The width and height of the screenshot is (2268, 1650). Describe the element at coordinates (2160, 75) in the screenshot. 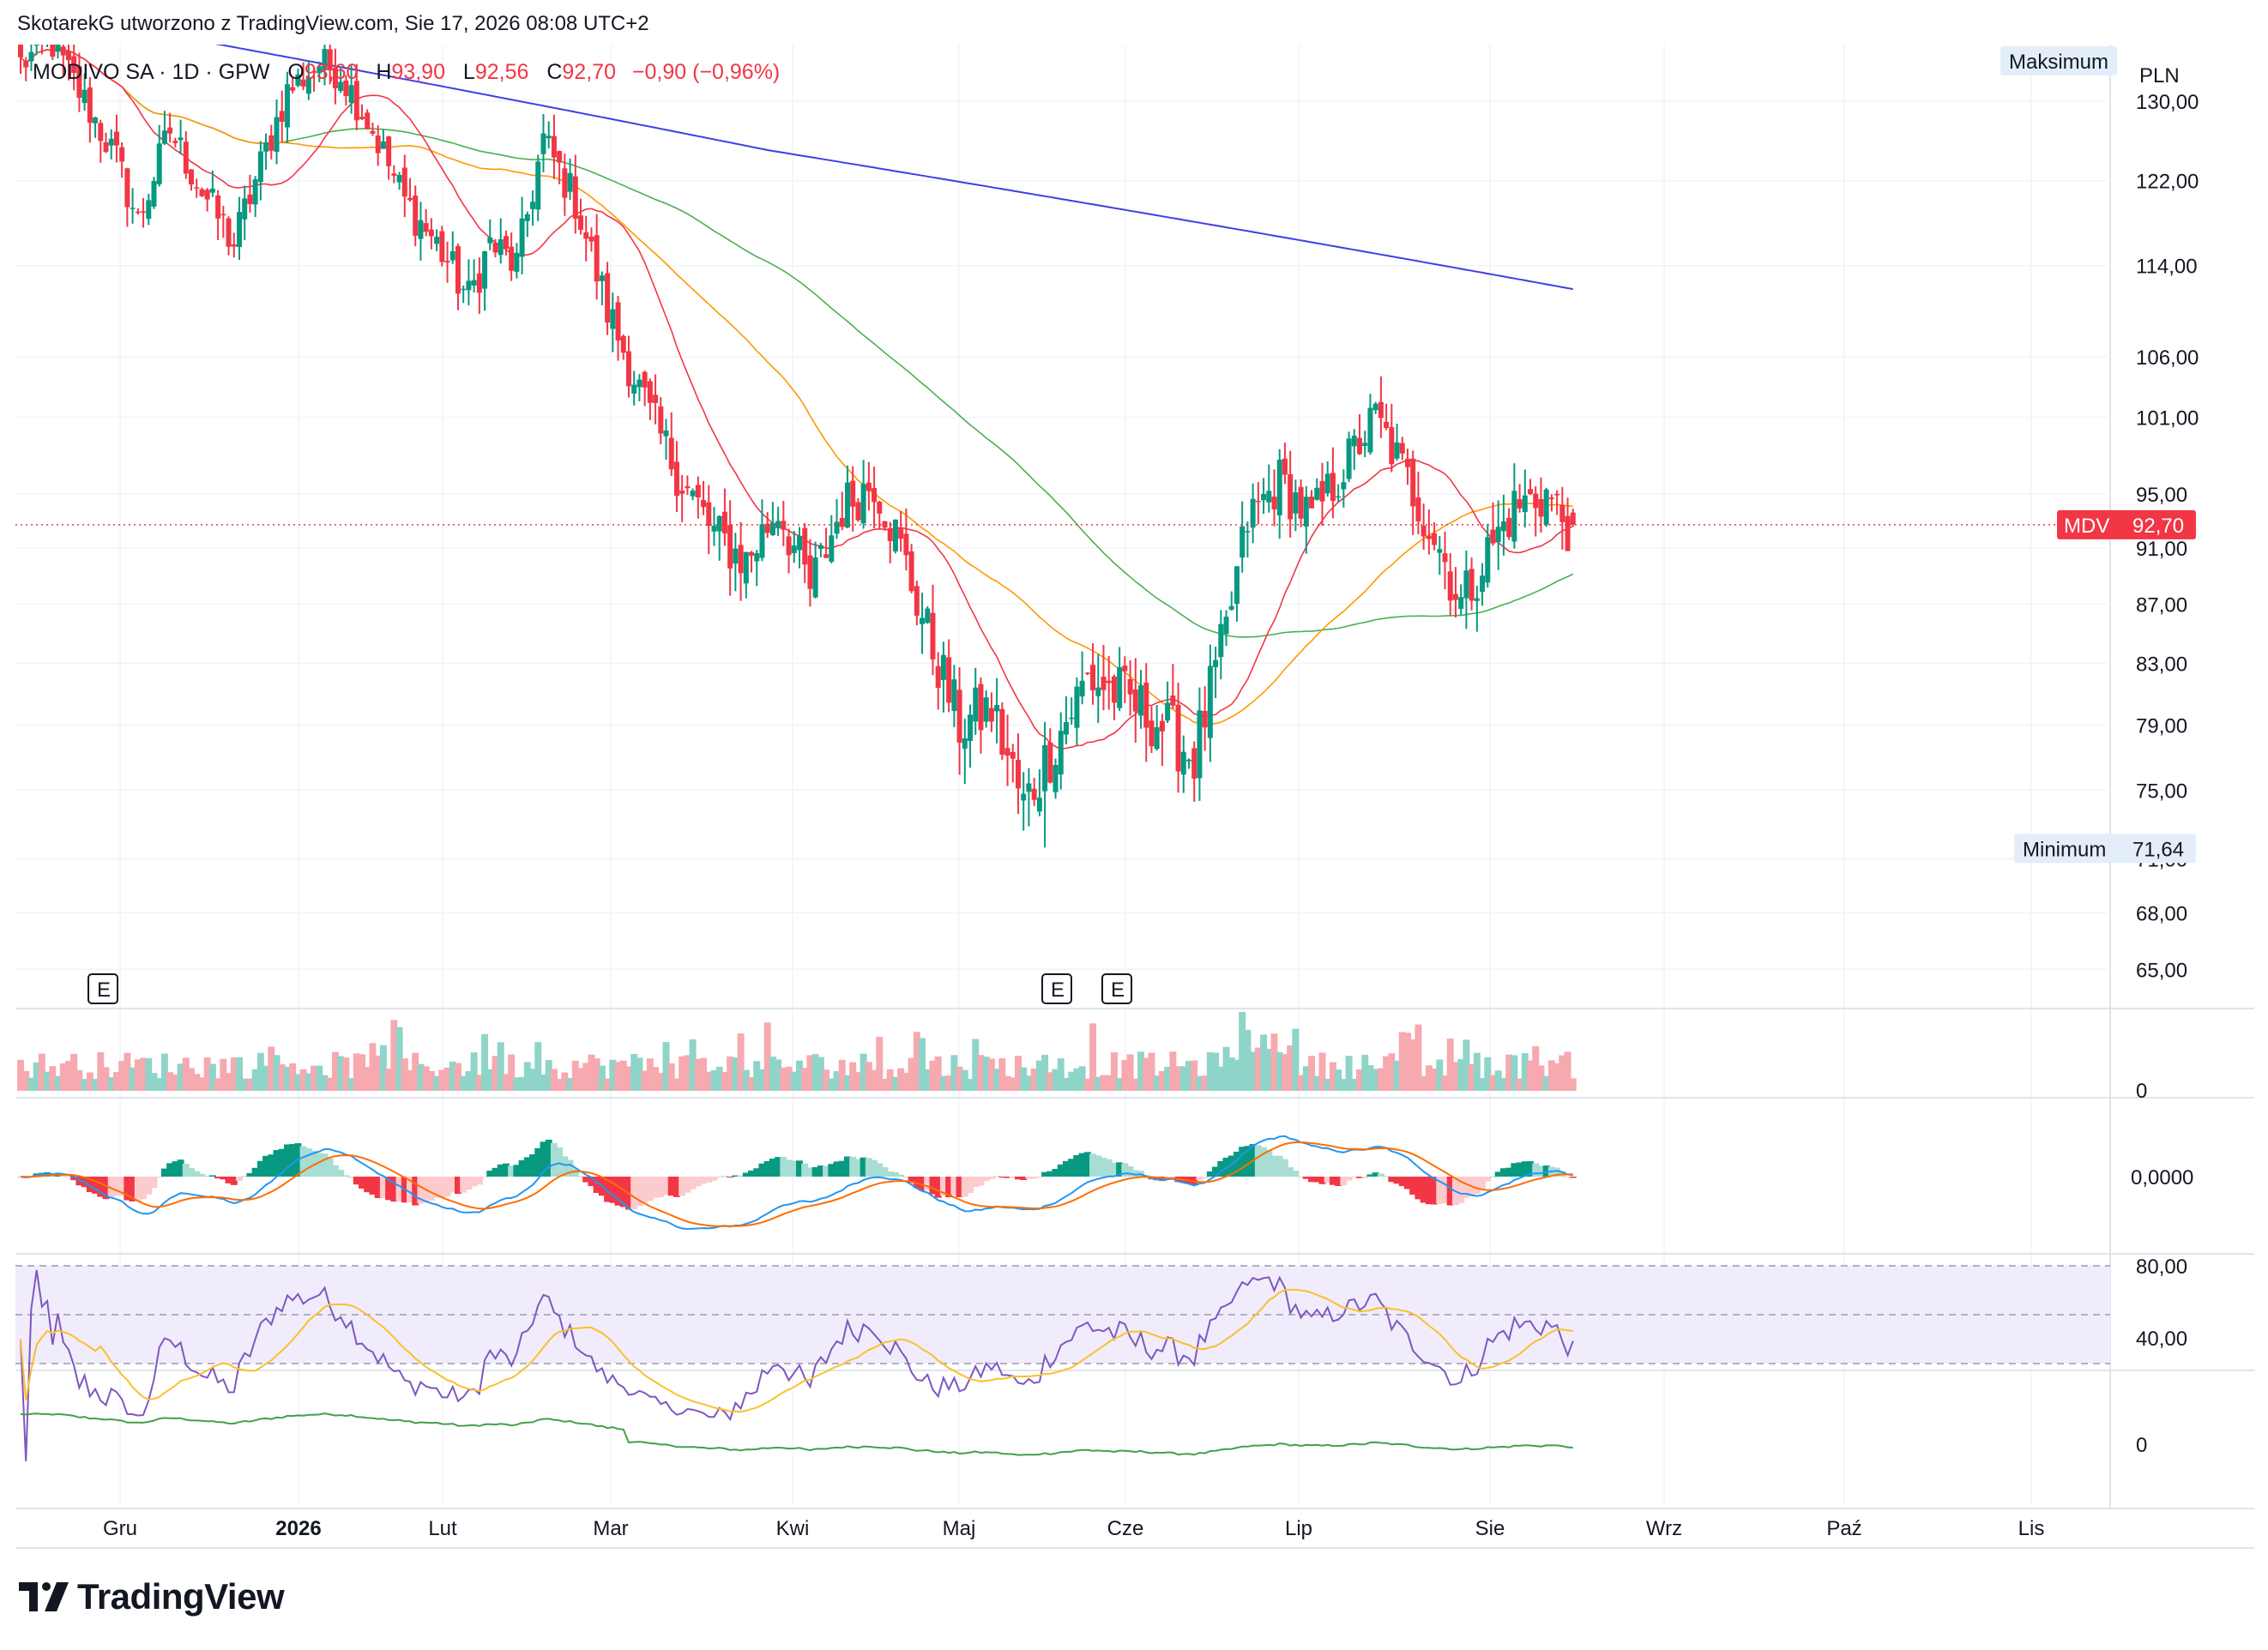

I see `currency-label: PLN` at that location.